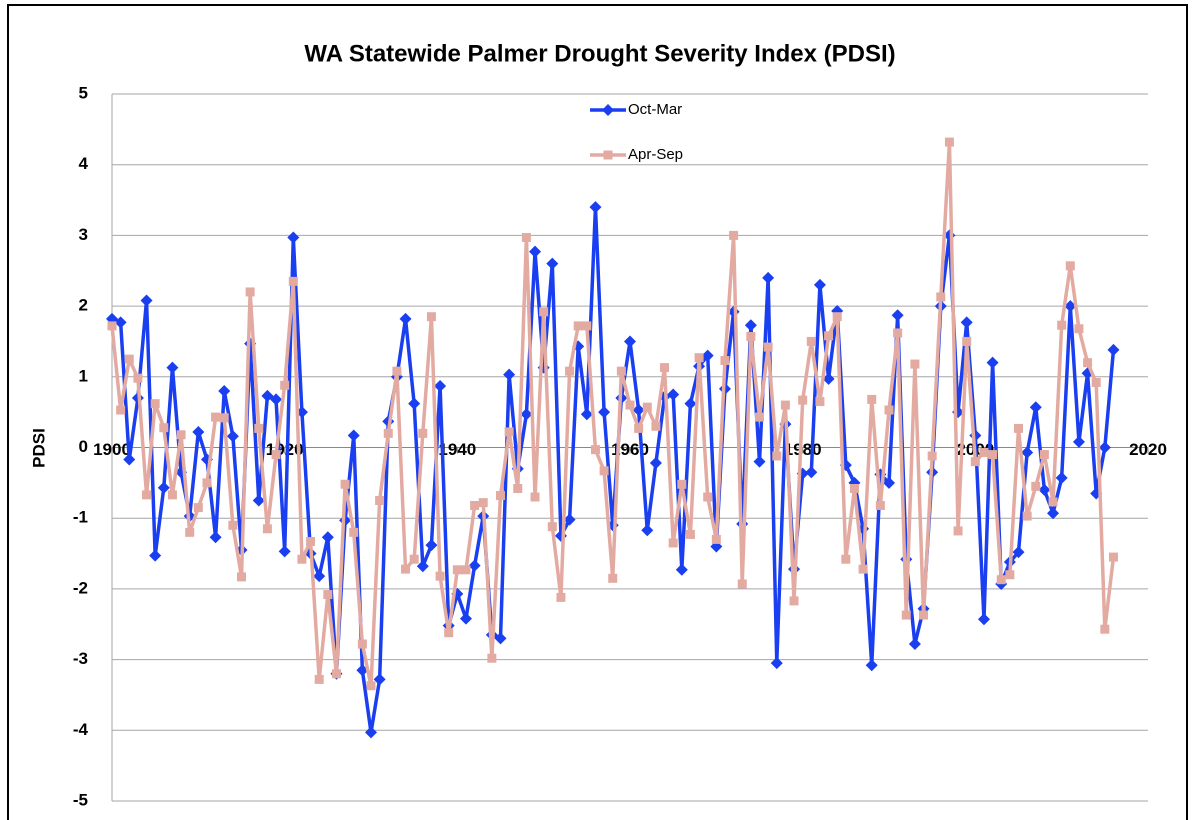 This screenshot has width=1193, height=820. What do you see at coordinates (655, 154) in the screenshot?
I see `legend-label: Apr-Sep` at bounding box center [655, 154].